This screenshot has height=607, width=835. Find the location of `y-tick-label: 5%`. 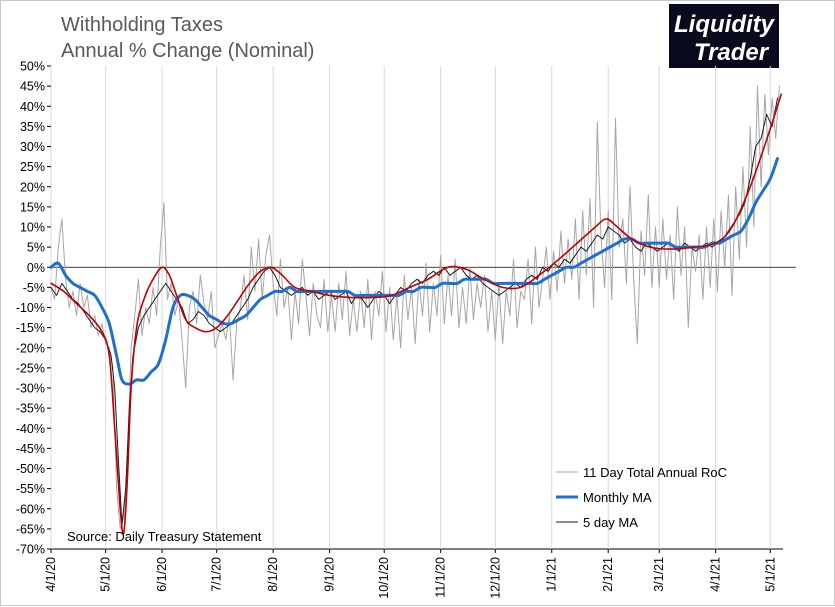

y-tick-label: 5% is located at coordinates (36, 248).